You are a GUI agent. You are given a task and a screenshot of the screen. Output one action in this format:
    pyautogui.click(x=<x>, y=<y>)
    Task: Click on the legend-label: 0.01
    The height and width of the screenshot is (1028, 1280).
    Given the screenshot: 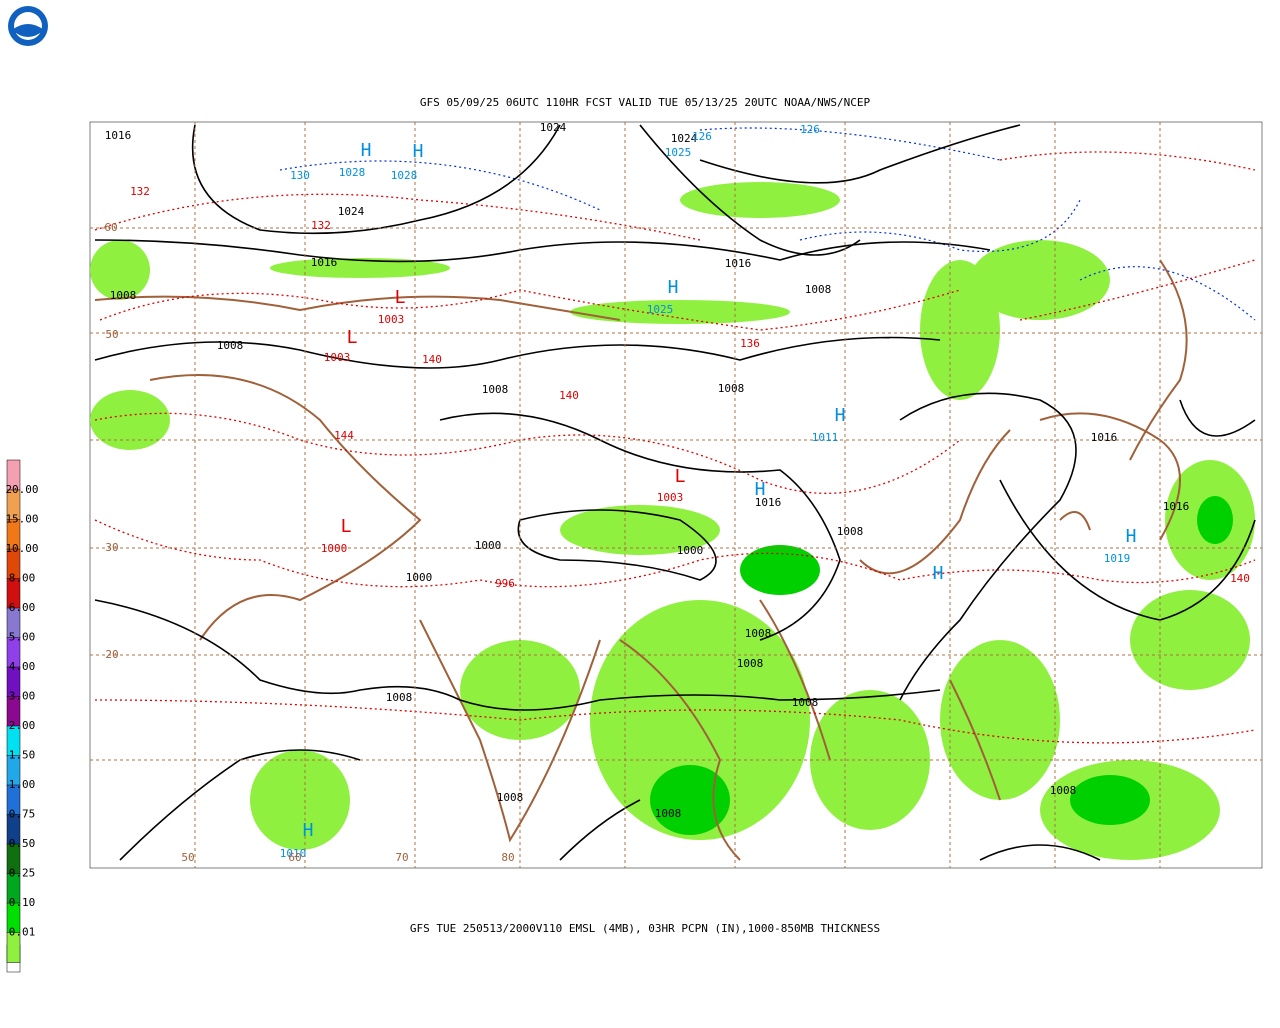 What is the action you would take?
    pyautogui.click(x=22, y=932)
    